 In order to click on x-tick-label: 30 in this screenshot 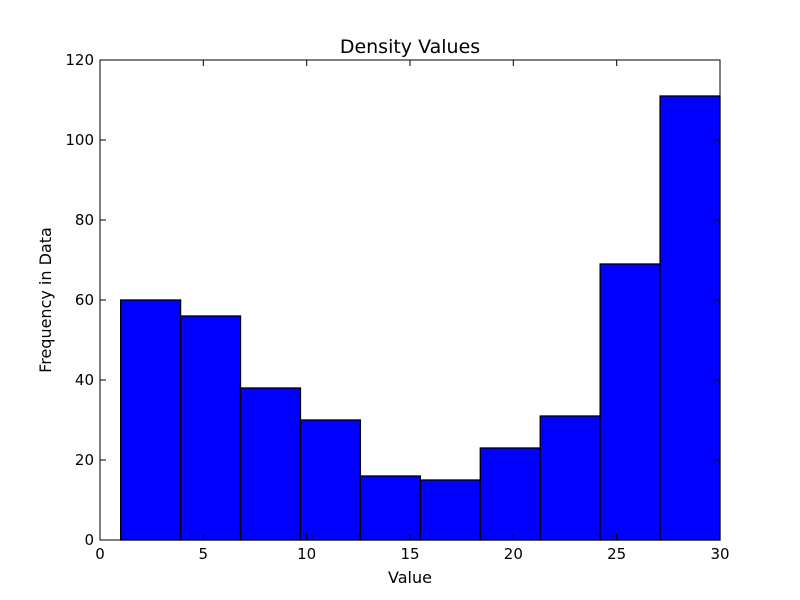, I will do `click(719, 554)`.